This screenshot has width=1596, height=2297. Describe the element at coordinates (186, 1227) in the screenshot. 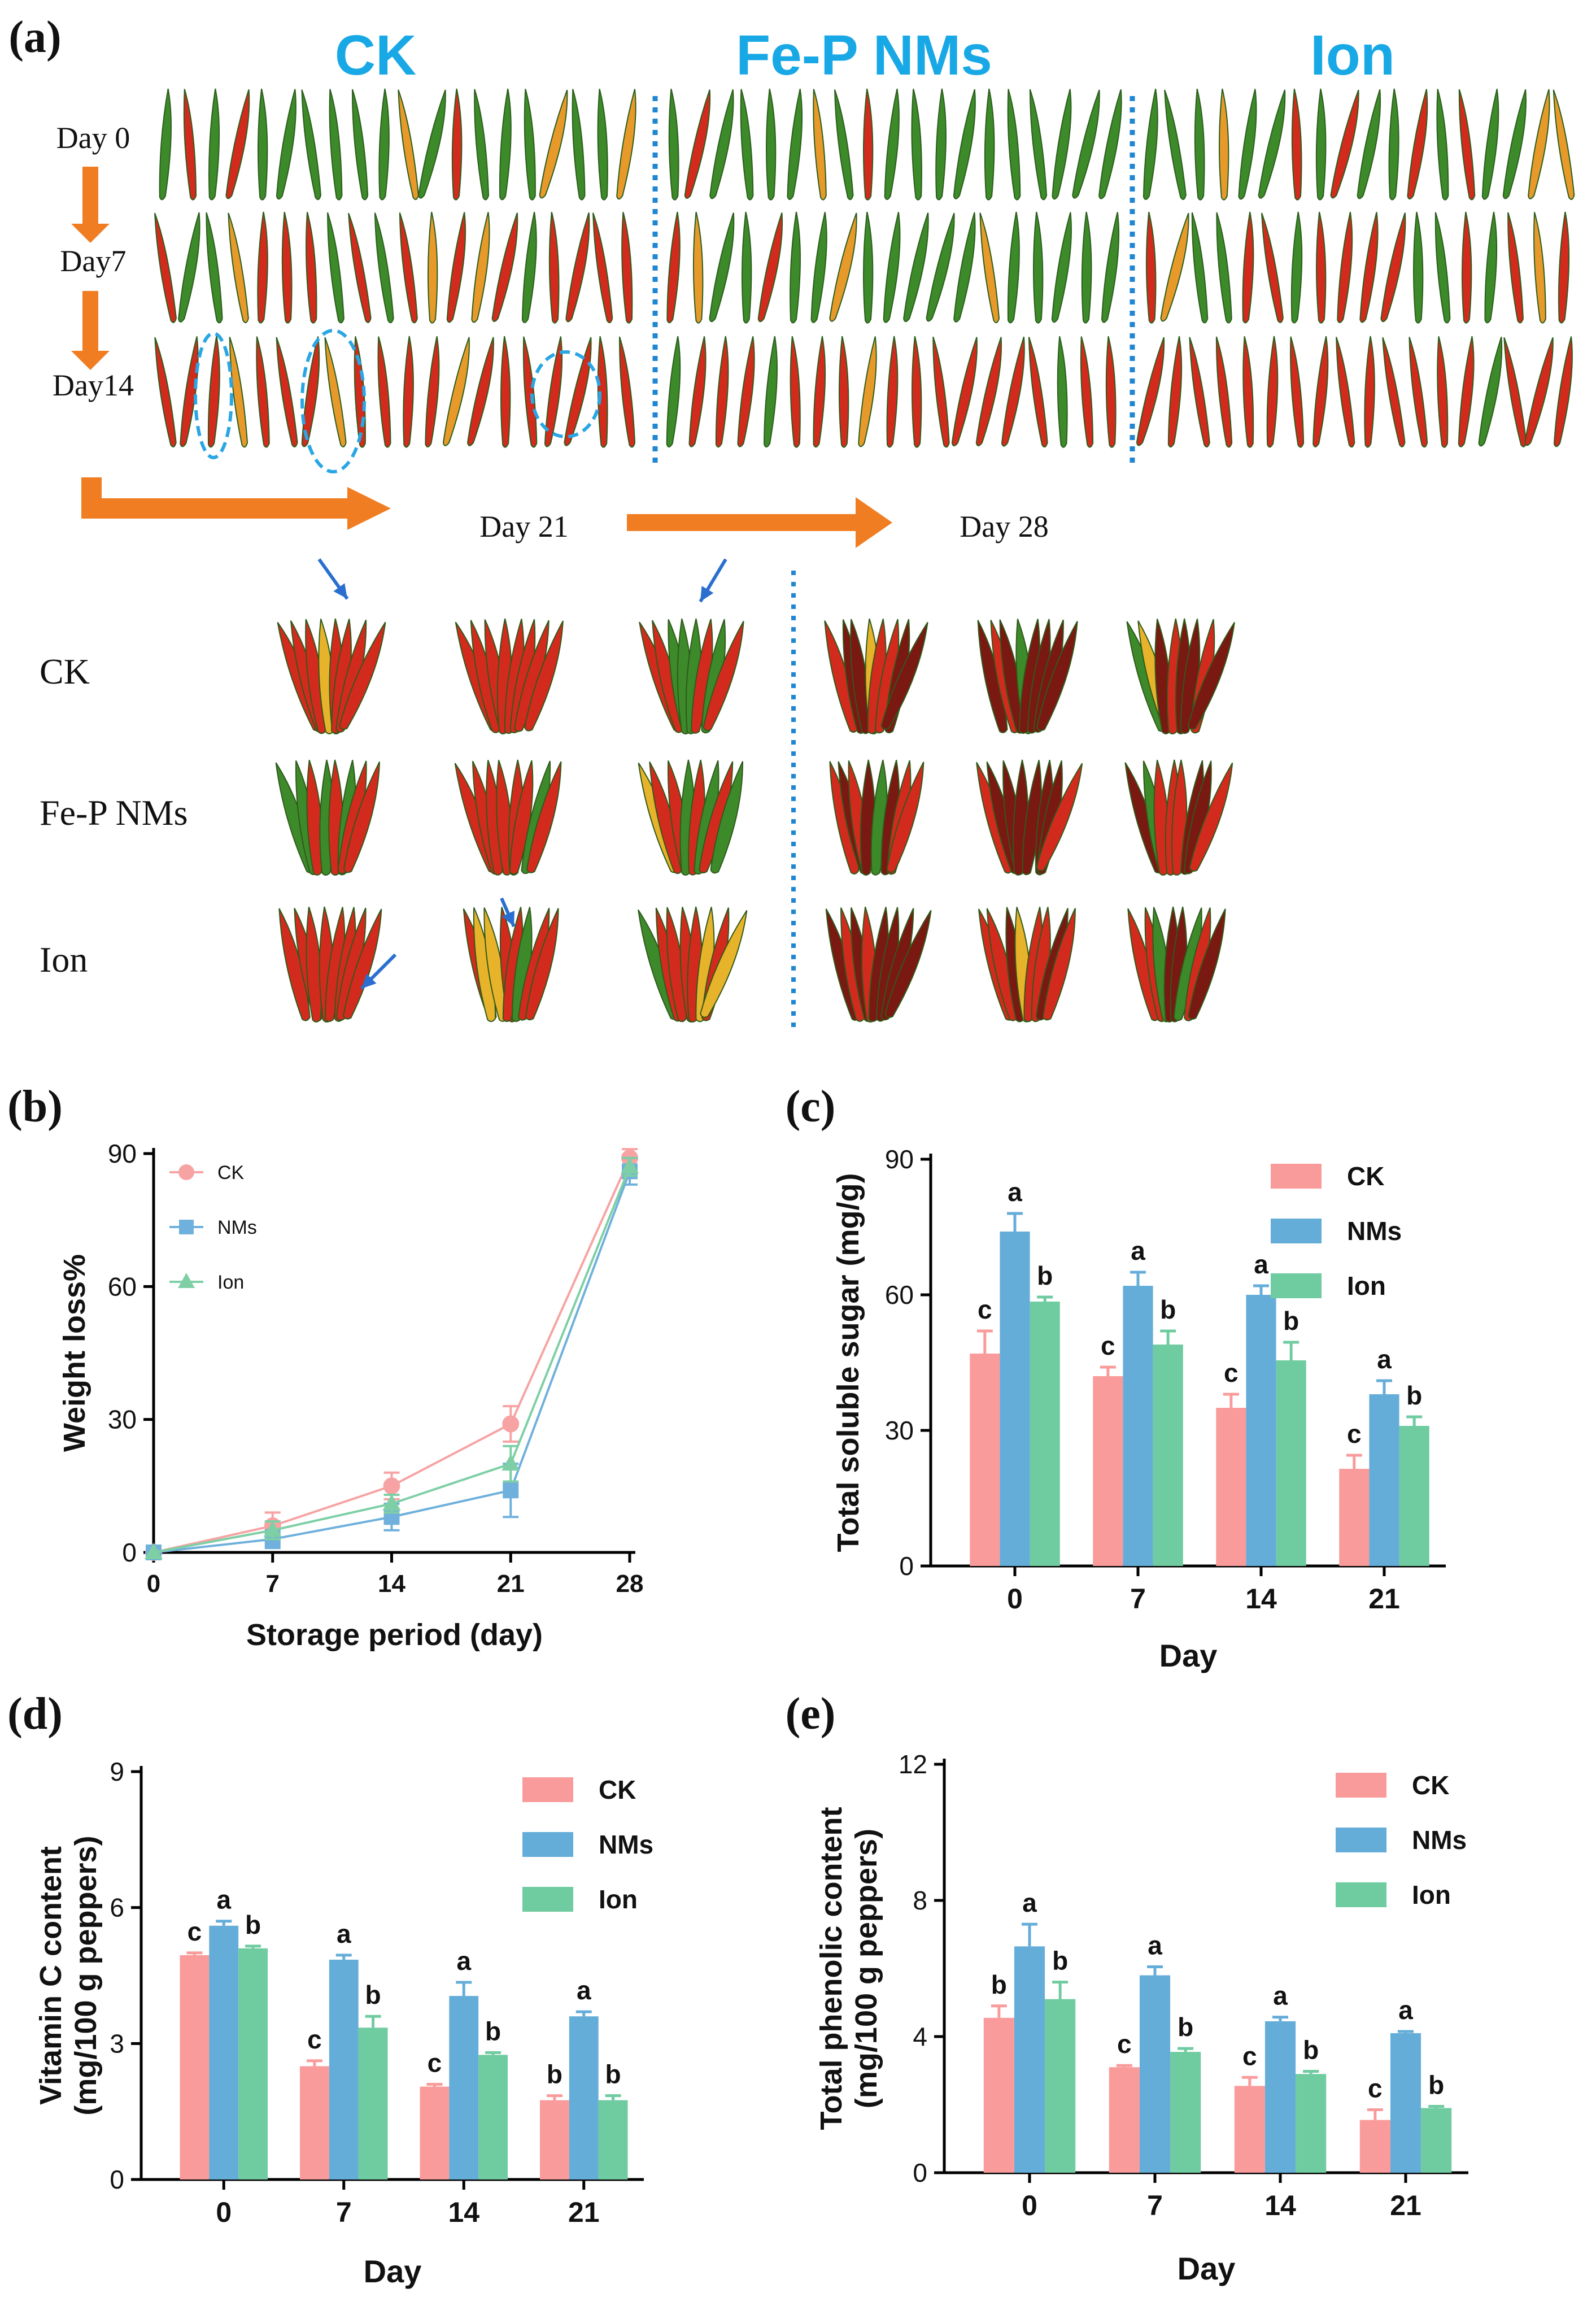

I see `legend-marker` at that location.